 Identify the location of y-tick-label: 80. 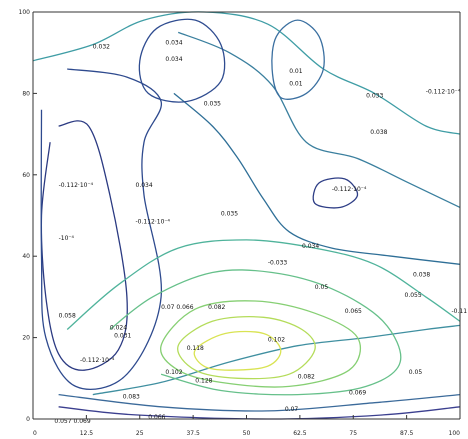
(26, 93).